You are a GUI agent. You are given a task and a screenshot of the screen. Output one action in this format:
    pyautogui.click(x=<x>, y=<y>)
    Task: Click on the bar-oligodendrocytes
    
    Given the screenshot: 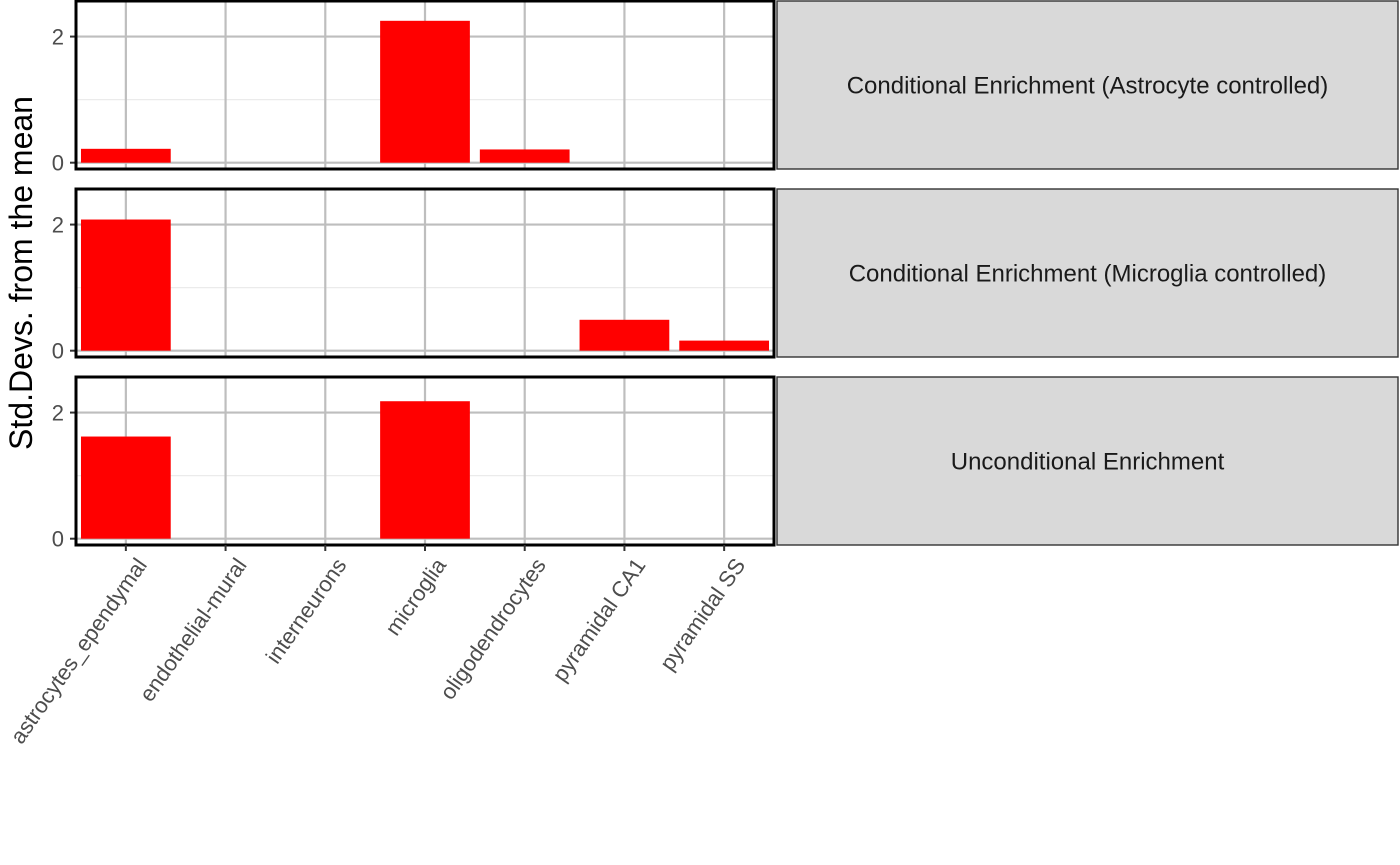 What is the action you would take?
    pyautogui.click(x=524, y=156)
    